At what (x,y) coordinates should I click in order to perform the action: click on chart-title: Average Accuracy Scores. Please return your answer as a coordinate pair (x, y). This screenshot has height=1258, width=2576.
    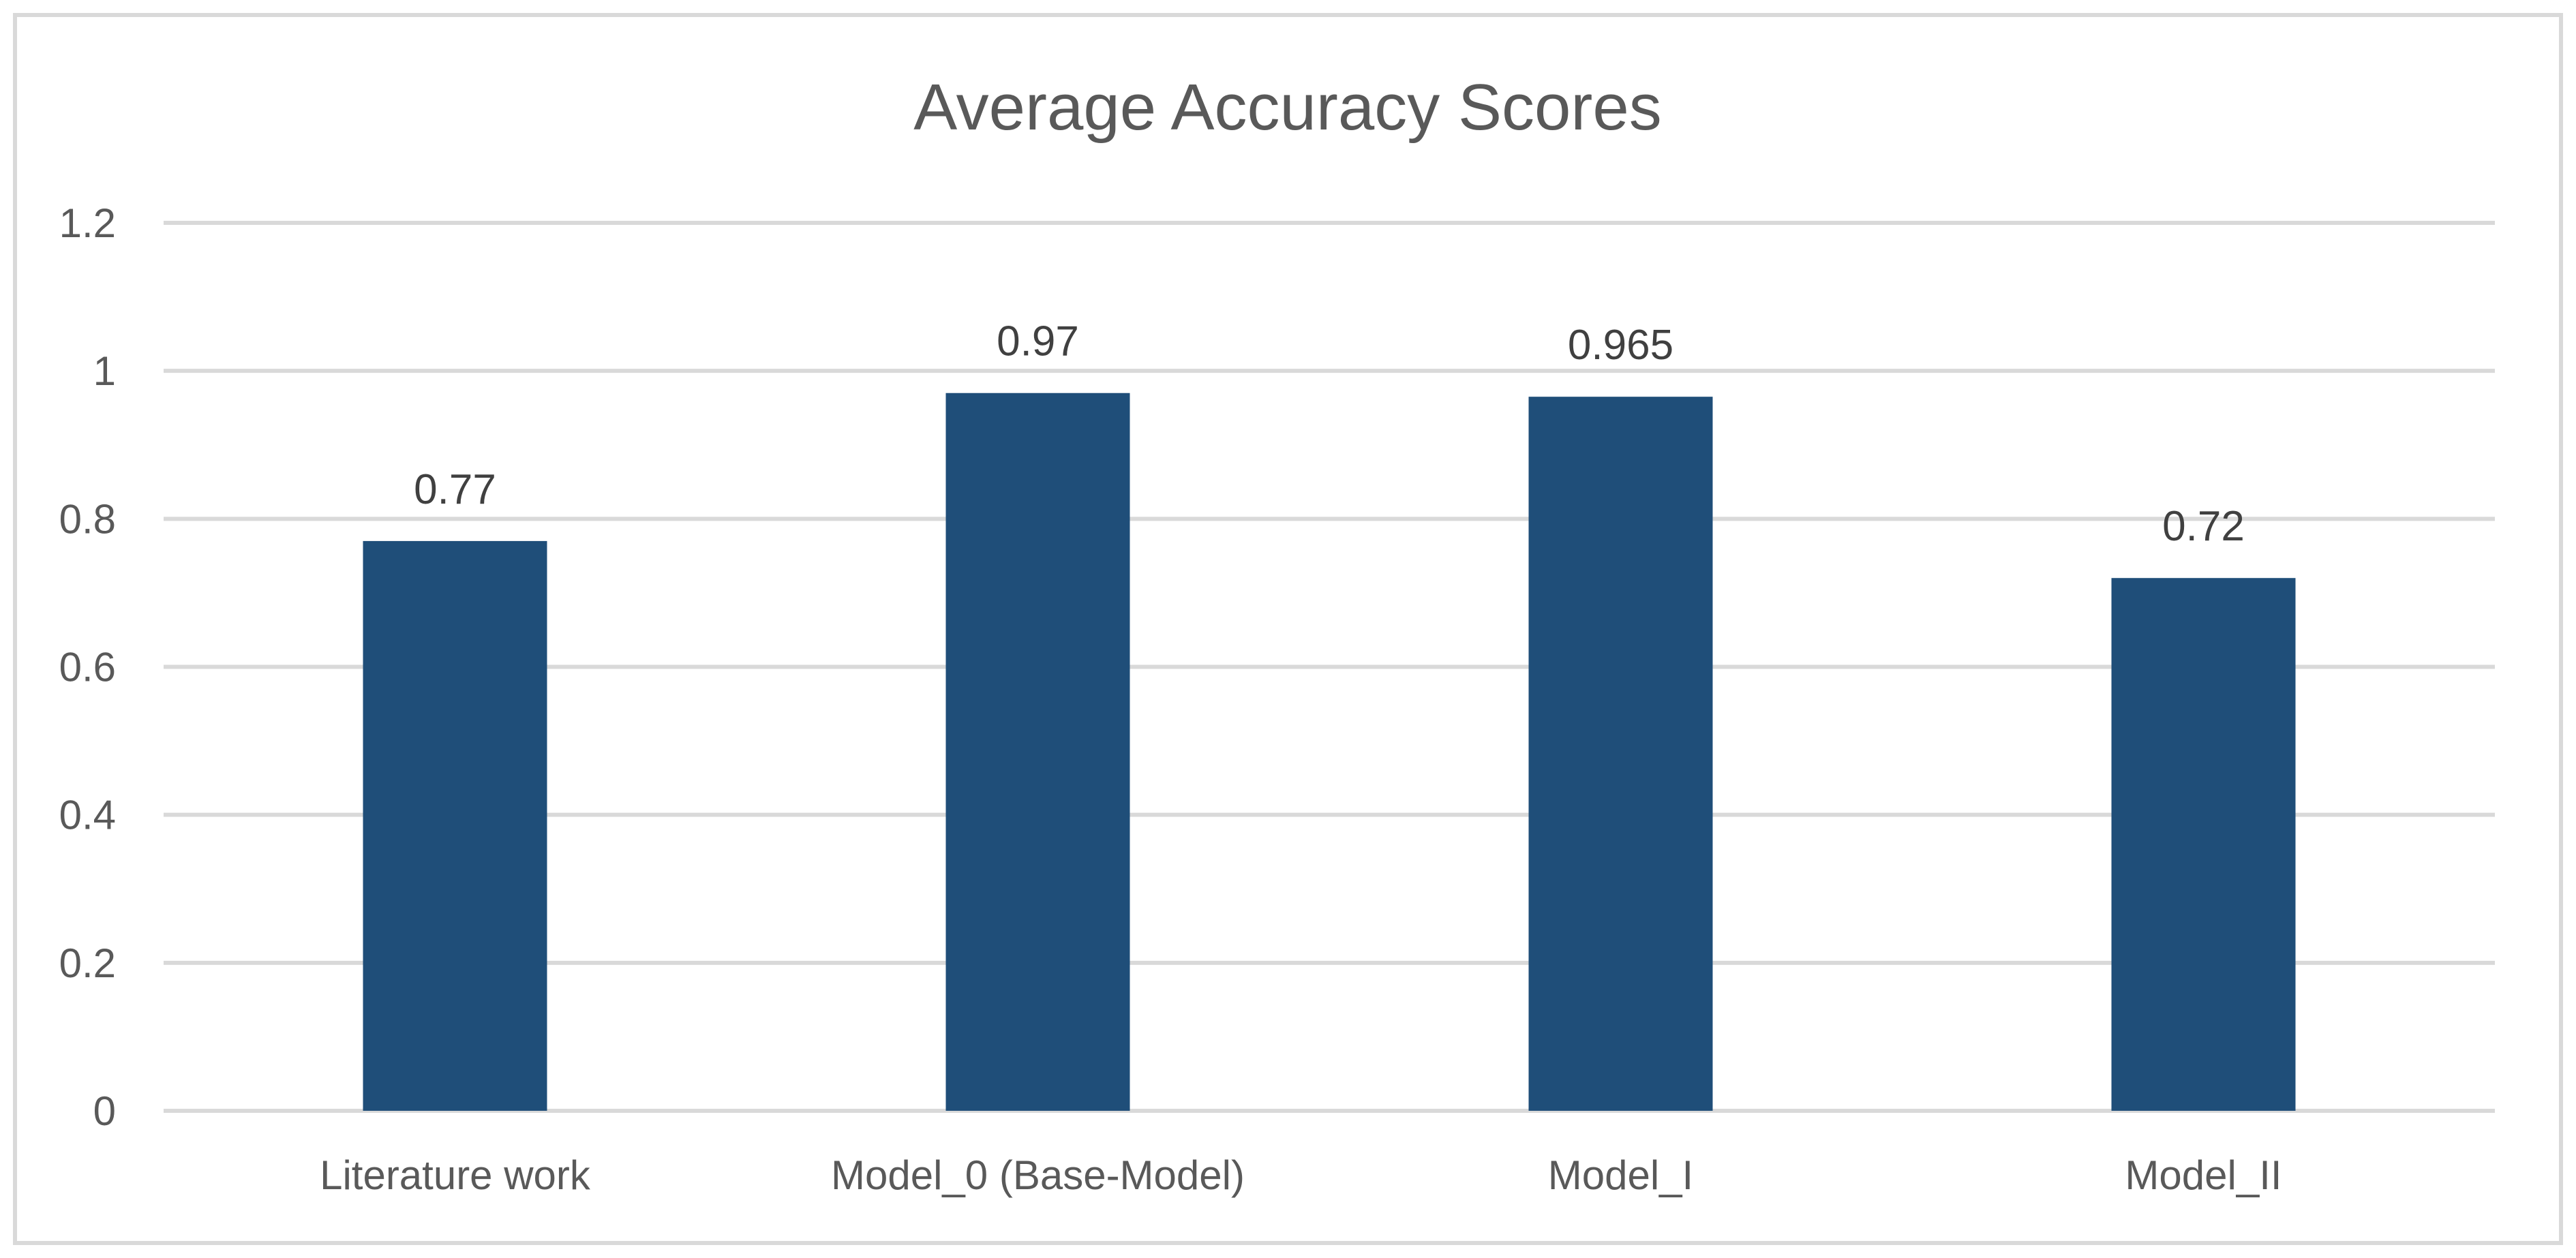
    Looking at the image, I should click on (1287, 108).